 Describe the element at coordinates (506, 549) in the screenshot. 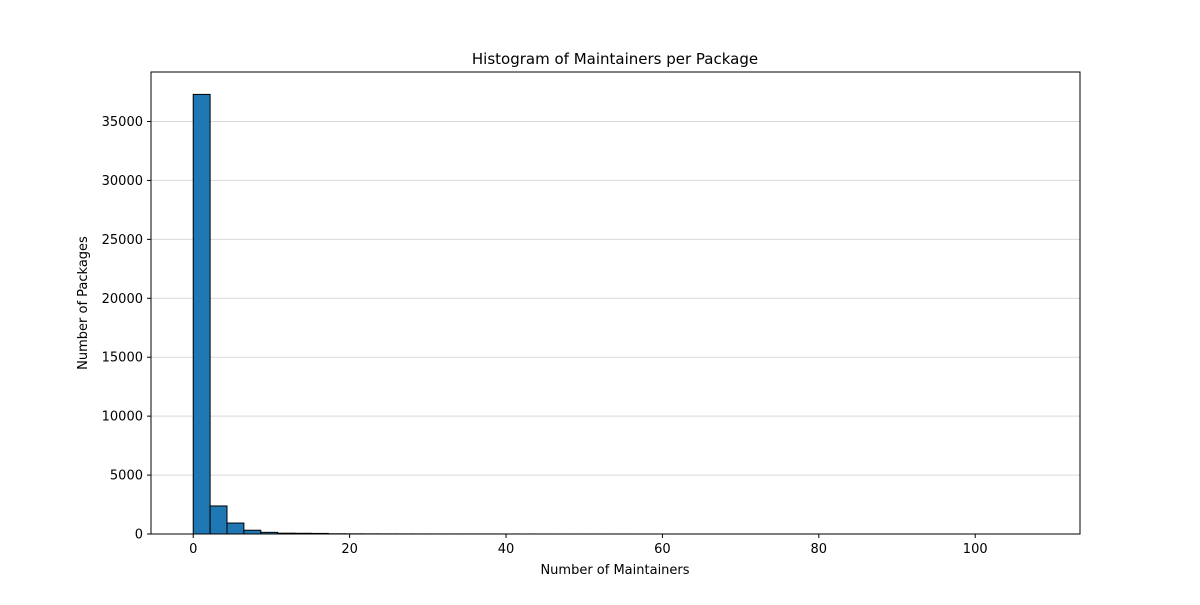

I see `x-tick-label: 40` at that location.